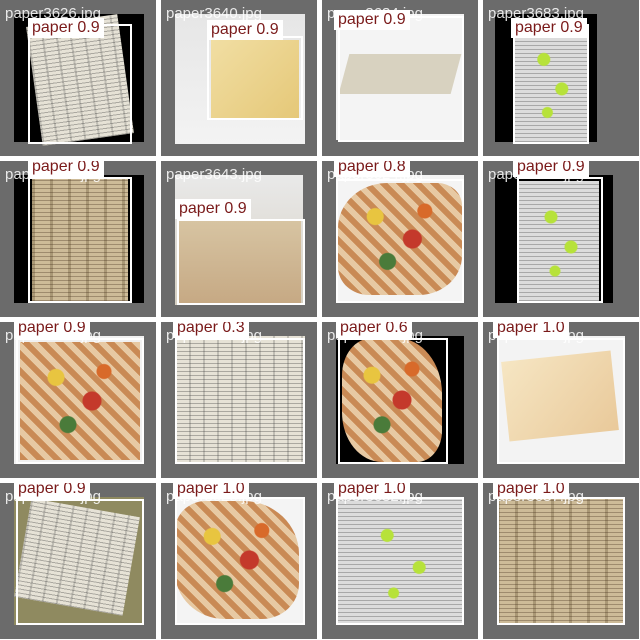 This screenshot has width=640, height=640. I want to click on result-tile: paper3687.jpg paper 1.0, so click(561, 561).